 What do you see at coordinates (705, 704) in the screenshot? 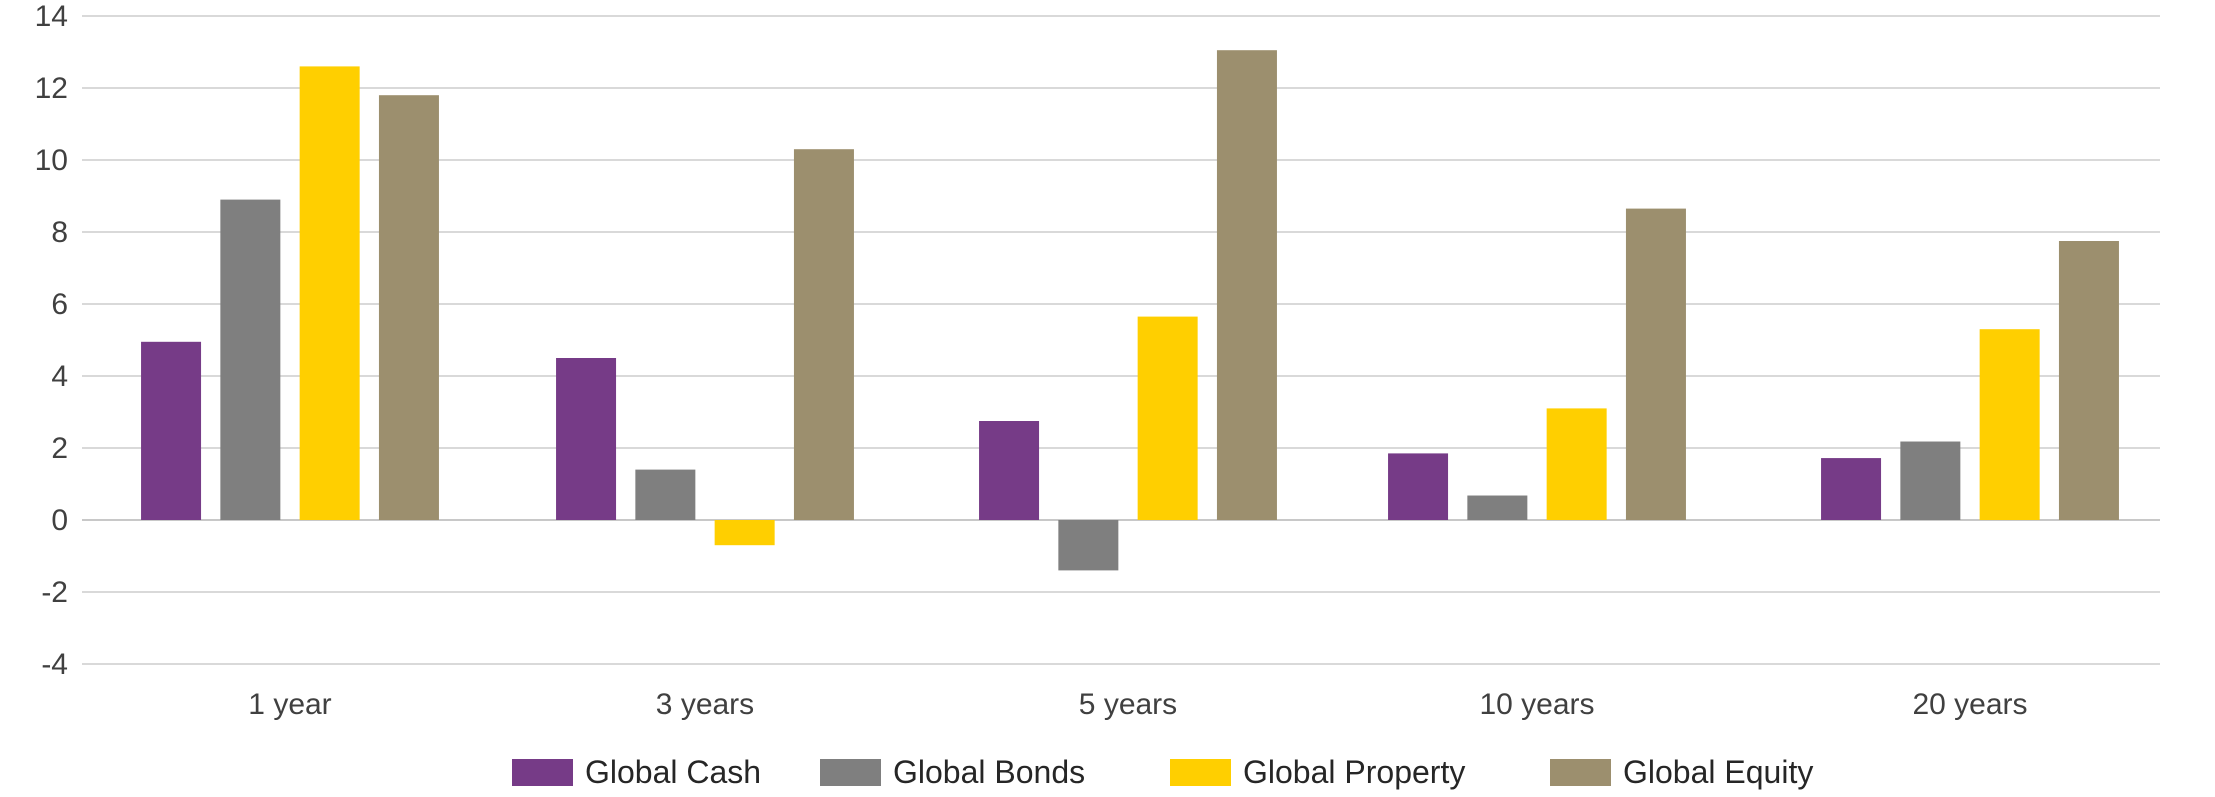
I see `x-tick-label: 3 years` at bounding box center [705, 704].